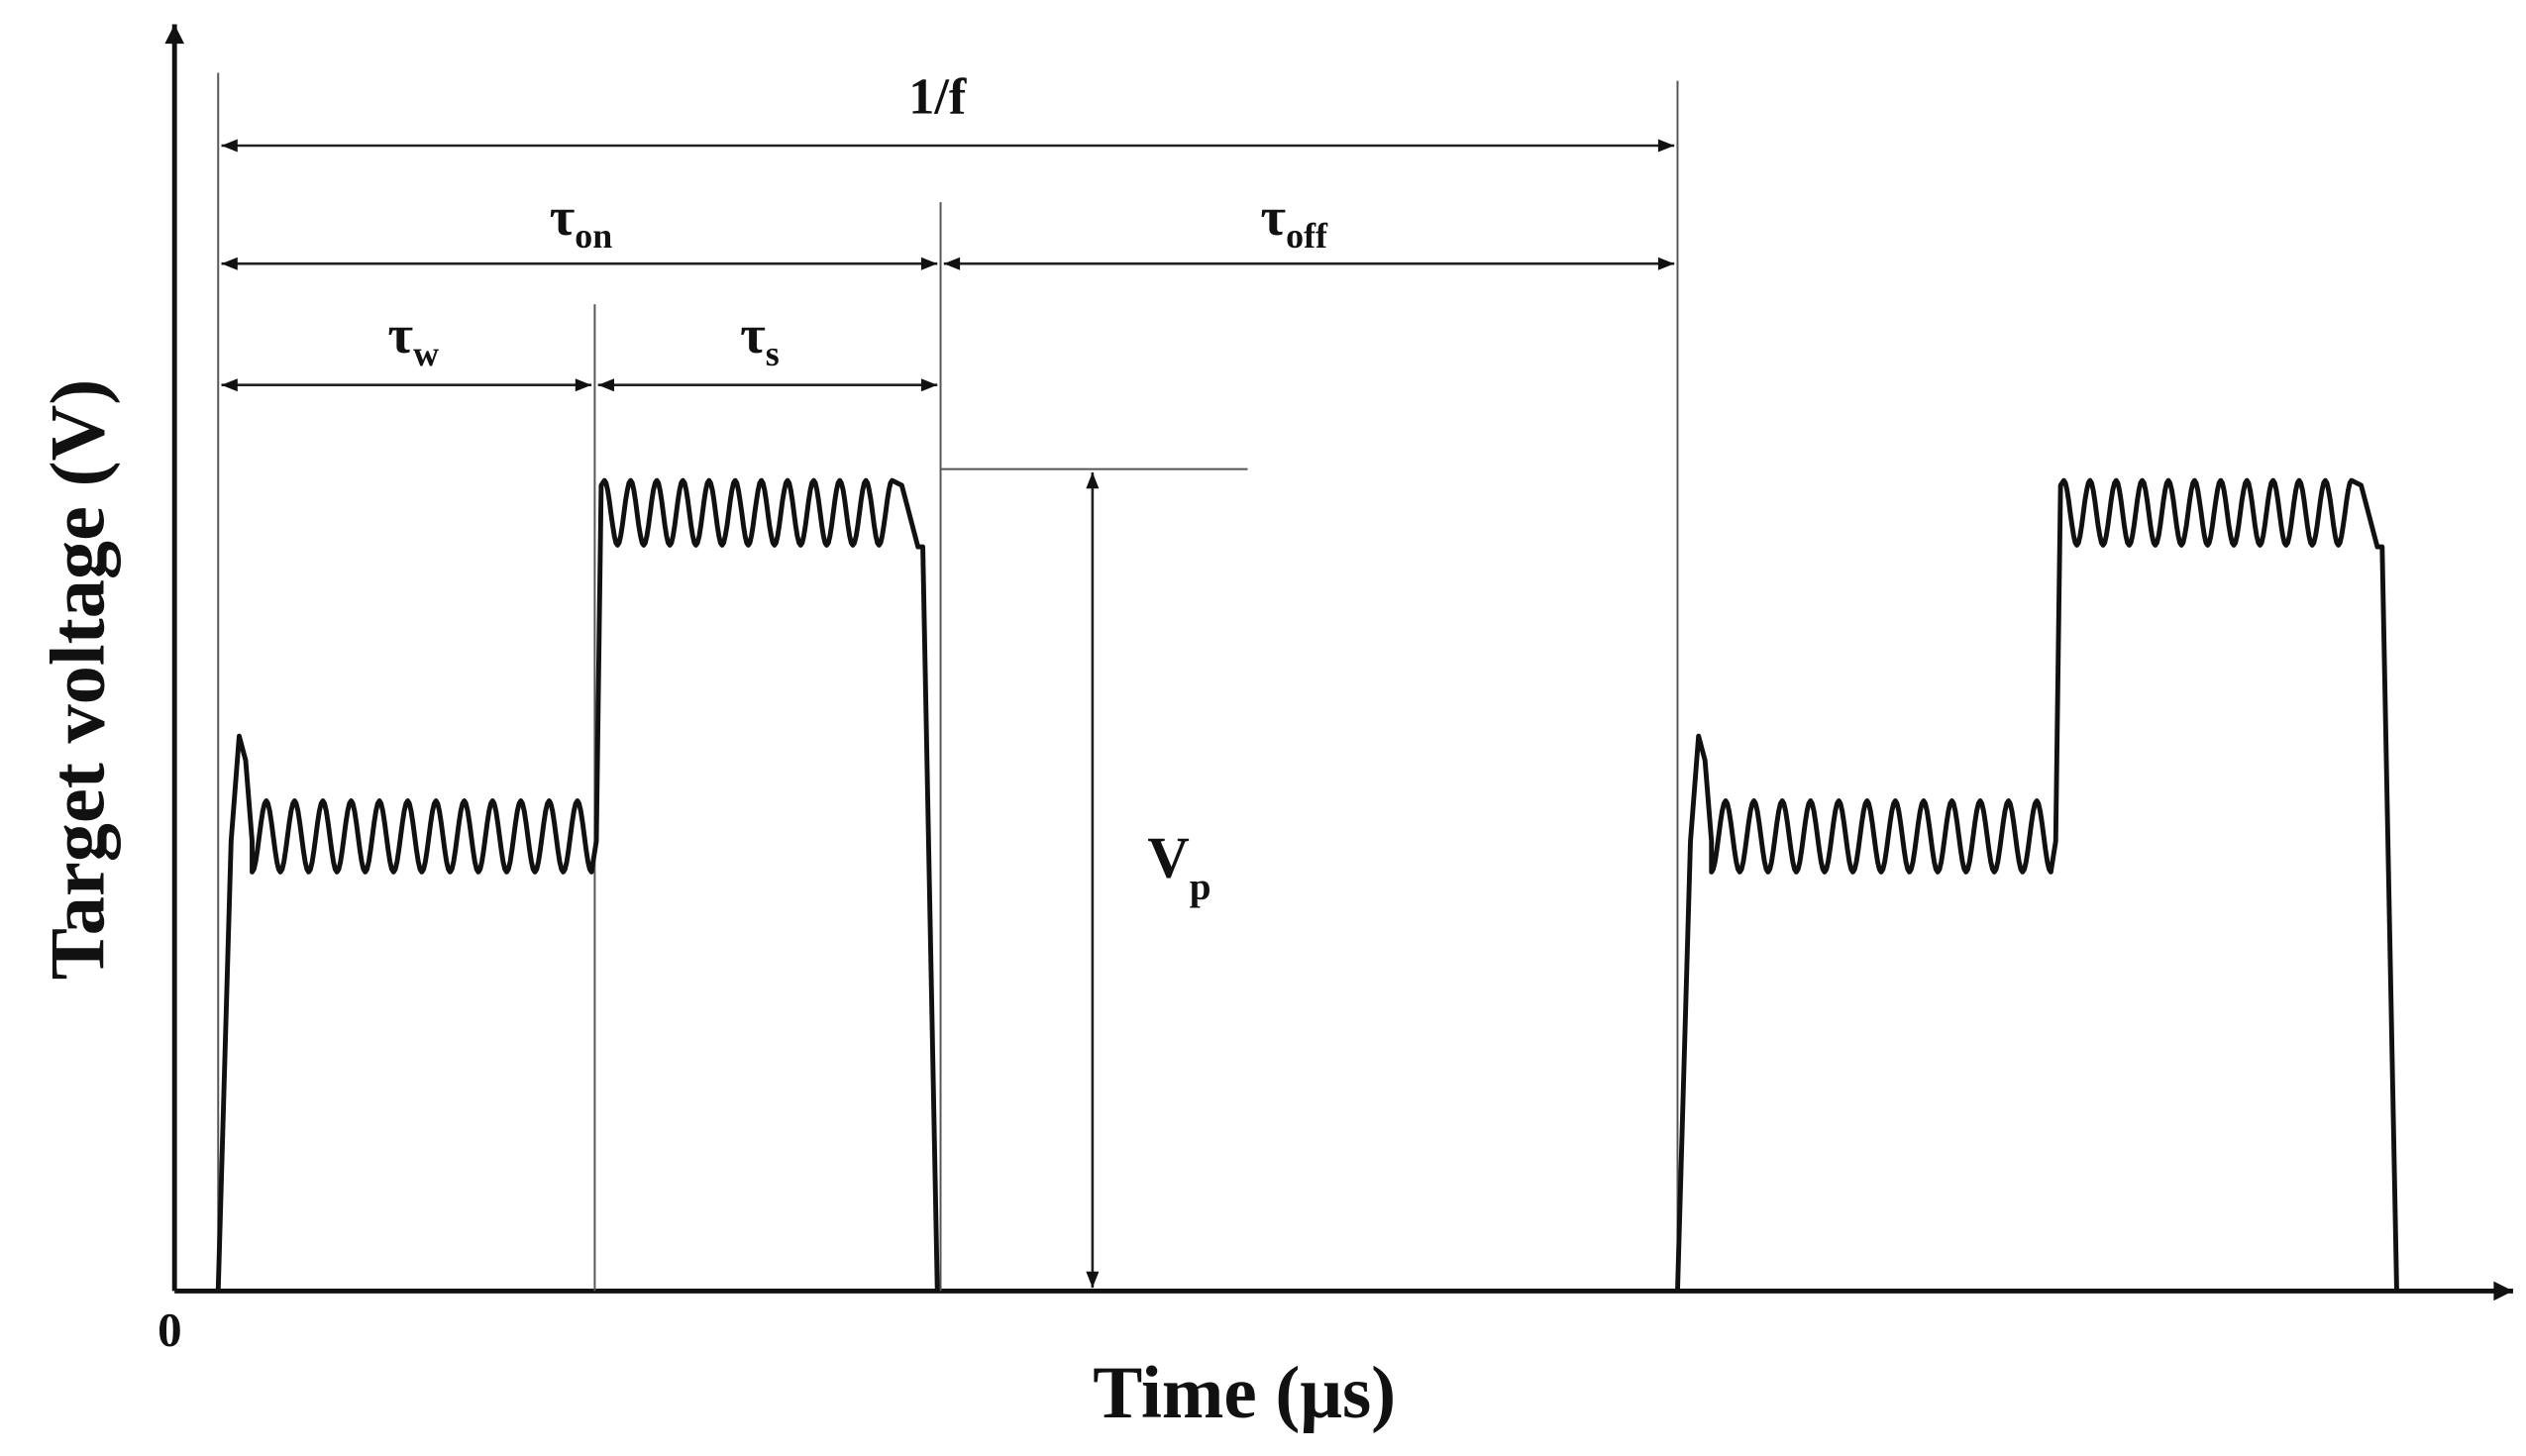 This screenshot has height=1456, width=2526. I want to click on x-axis-label: Time (μs), so click(1244, 1393).